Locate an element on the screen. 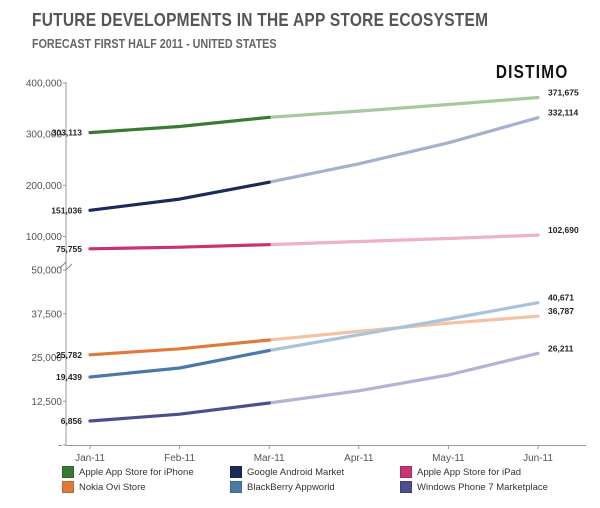 The image size is (600, 508). data-label-start: 75,755 is located at coordinates (69, 249).